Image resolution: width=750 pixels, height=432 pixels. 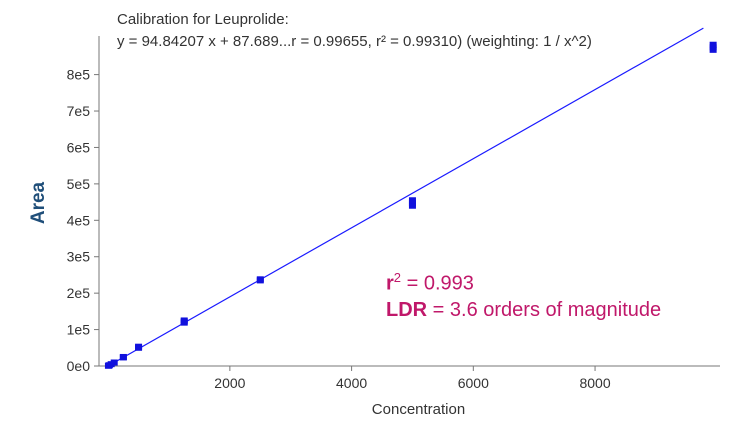 What do you see at coordinates (79, 75) in the screenshot?
I see `y-tick-label: 8e5` at bounding box center [79, 75].